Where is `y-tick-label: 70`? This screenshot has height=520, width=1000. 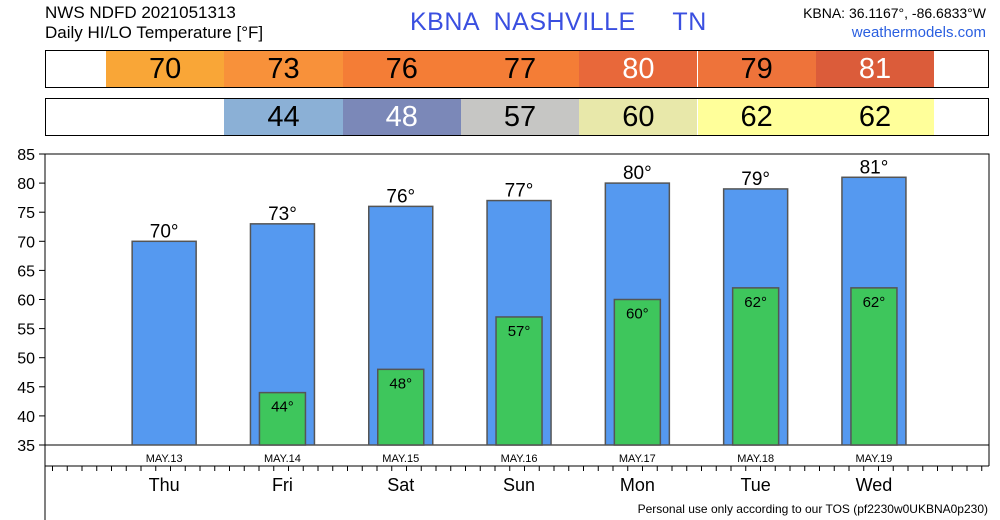
y-tick-label: 70 is located at coordinates (26, 242).